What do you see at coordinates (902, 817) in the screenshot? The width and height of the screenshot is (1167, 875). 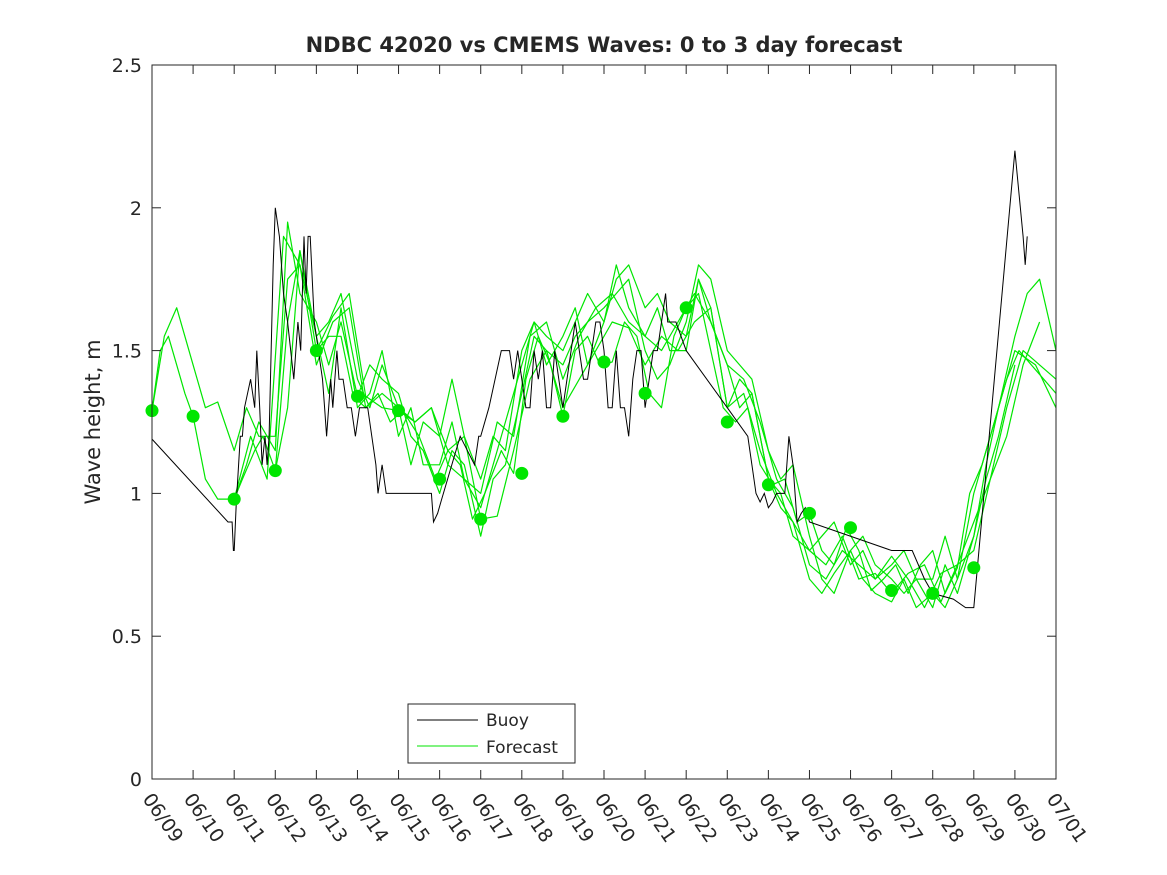 I see `x-tick-label: 06/27` at bounding box center [902, 817].